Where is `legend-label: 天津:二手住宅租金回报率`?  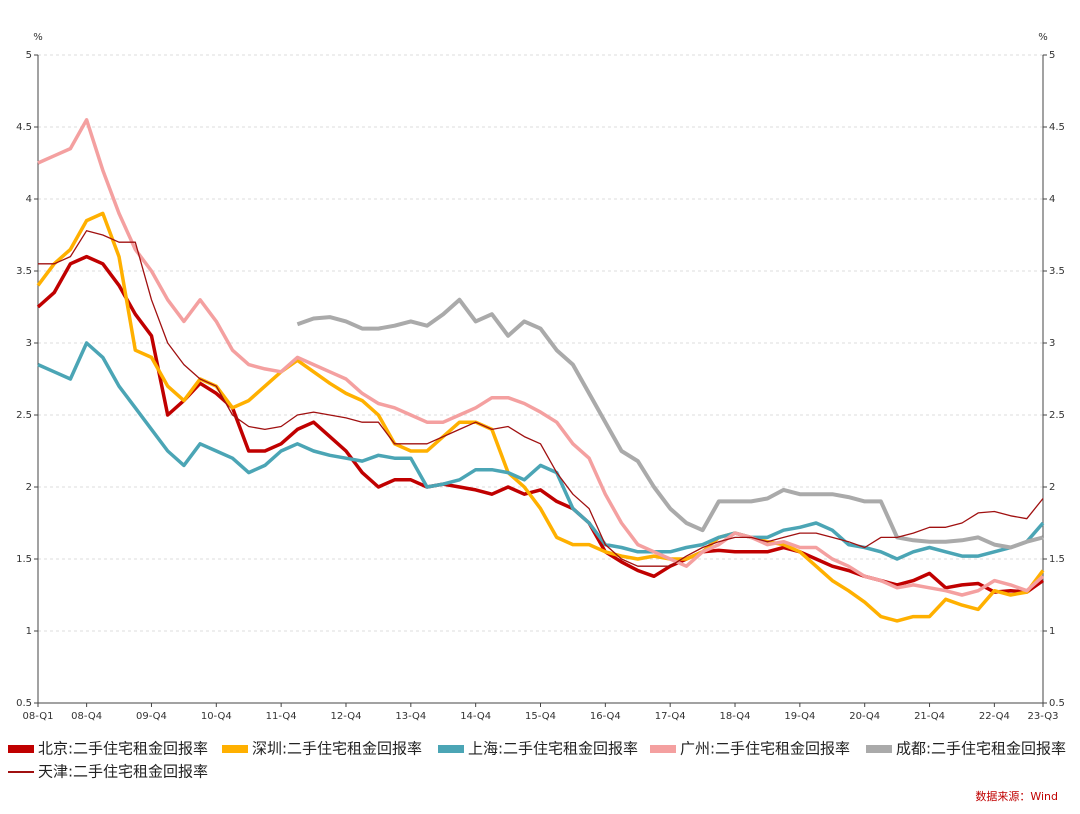
legend-label: 天津:二手住宅租金回报率 is located at coordinates (123, 772).